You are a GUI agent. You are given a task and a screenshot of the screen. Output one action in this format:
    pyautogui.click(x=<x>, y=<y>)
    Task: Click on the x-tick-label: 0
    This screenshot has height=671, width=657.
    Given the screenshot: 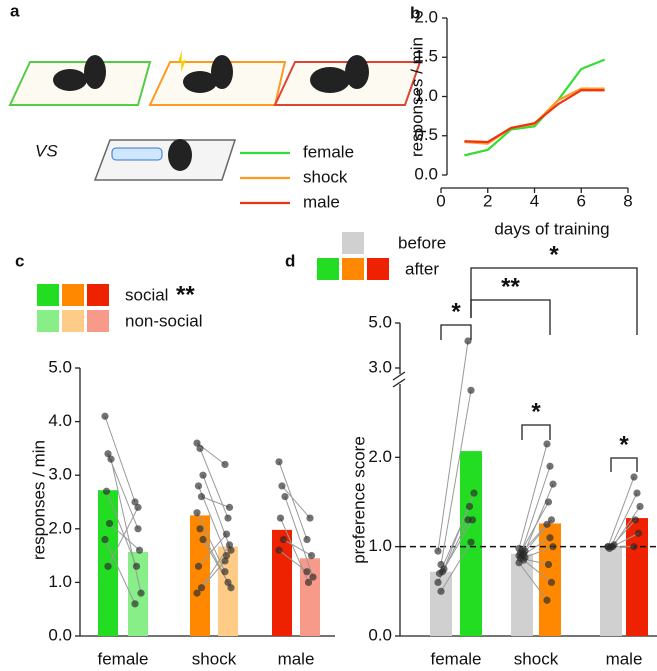 What is the action you would take?
    pyautogui.click(x=440, y=200)
    